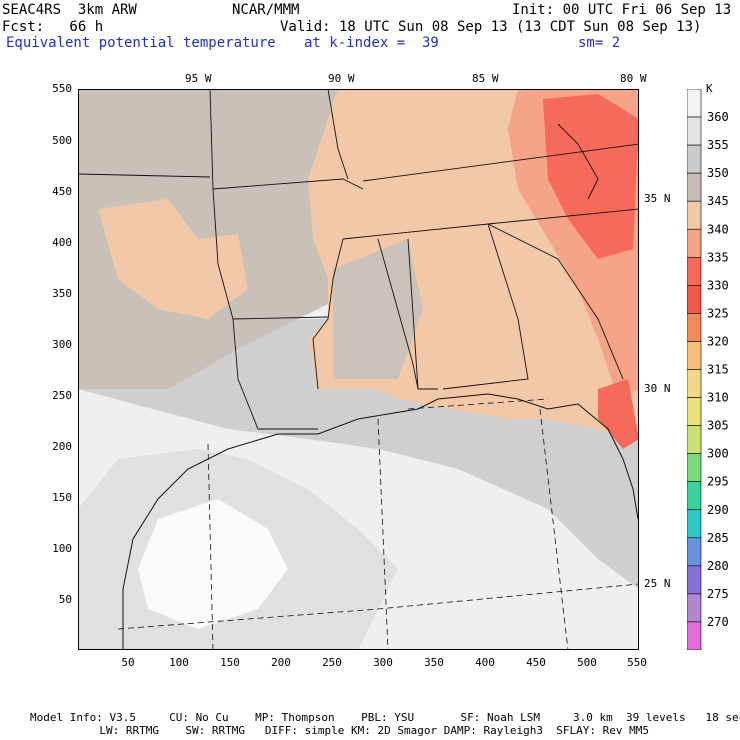  I want to click on lon-label-85w: 85 W, so click(485, 78).